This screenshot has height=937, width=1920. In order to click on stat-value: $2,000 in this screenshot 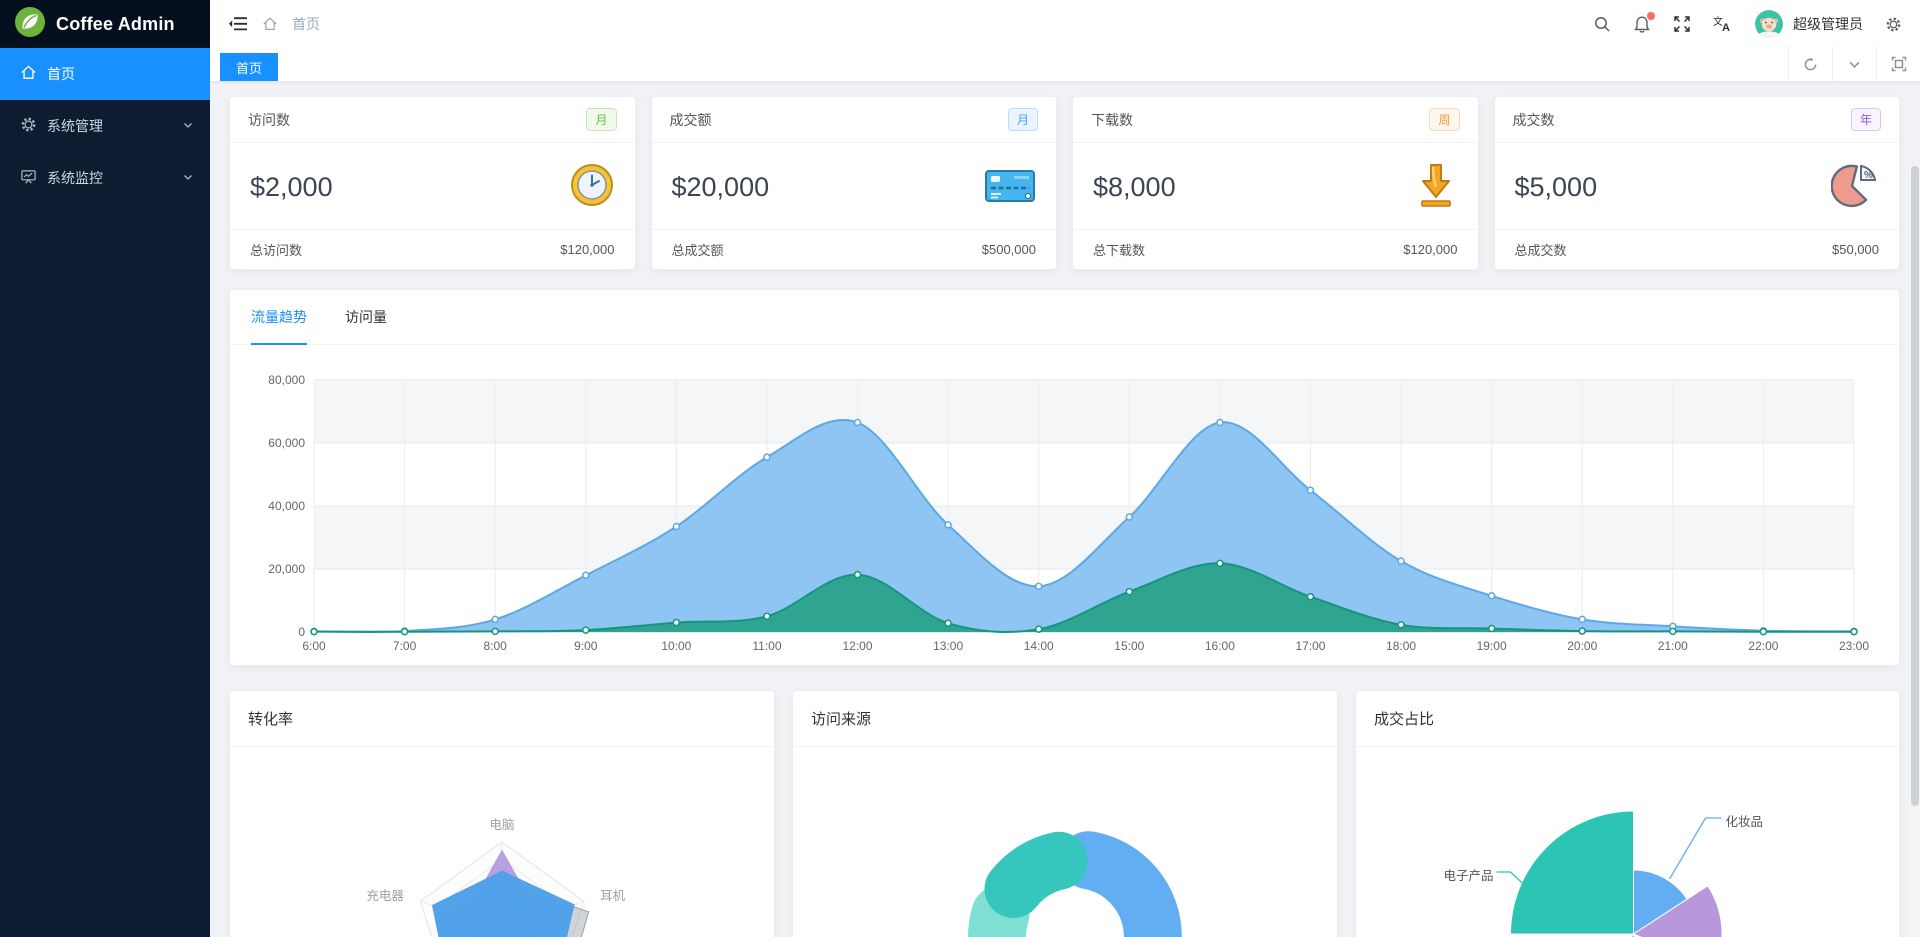, I will do `click(291, 186)`.